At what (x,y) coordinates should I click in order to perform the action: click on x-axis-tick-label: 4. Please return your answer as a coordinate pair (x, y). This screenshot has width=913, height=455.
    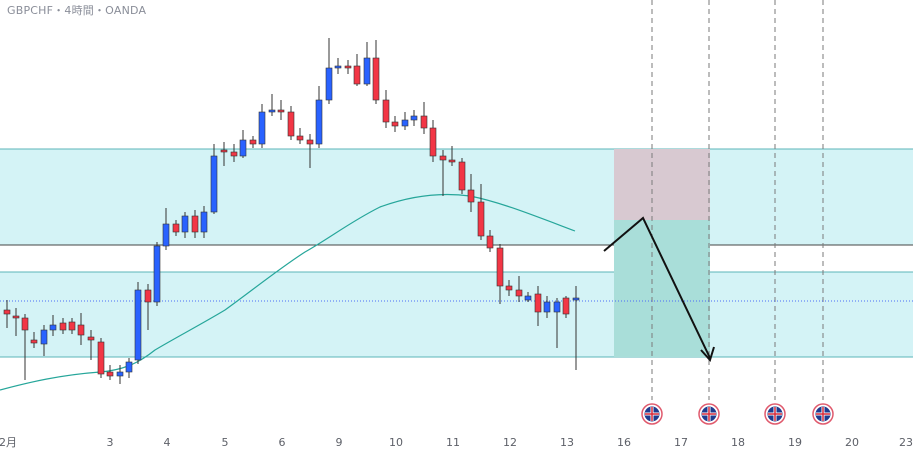
    Looking at the image, I should click on (167, 442).